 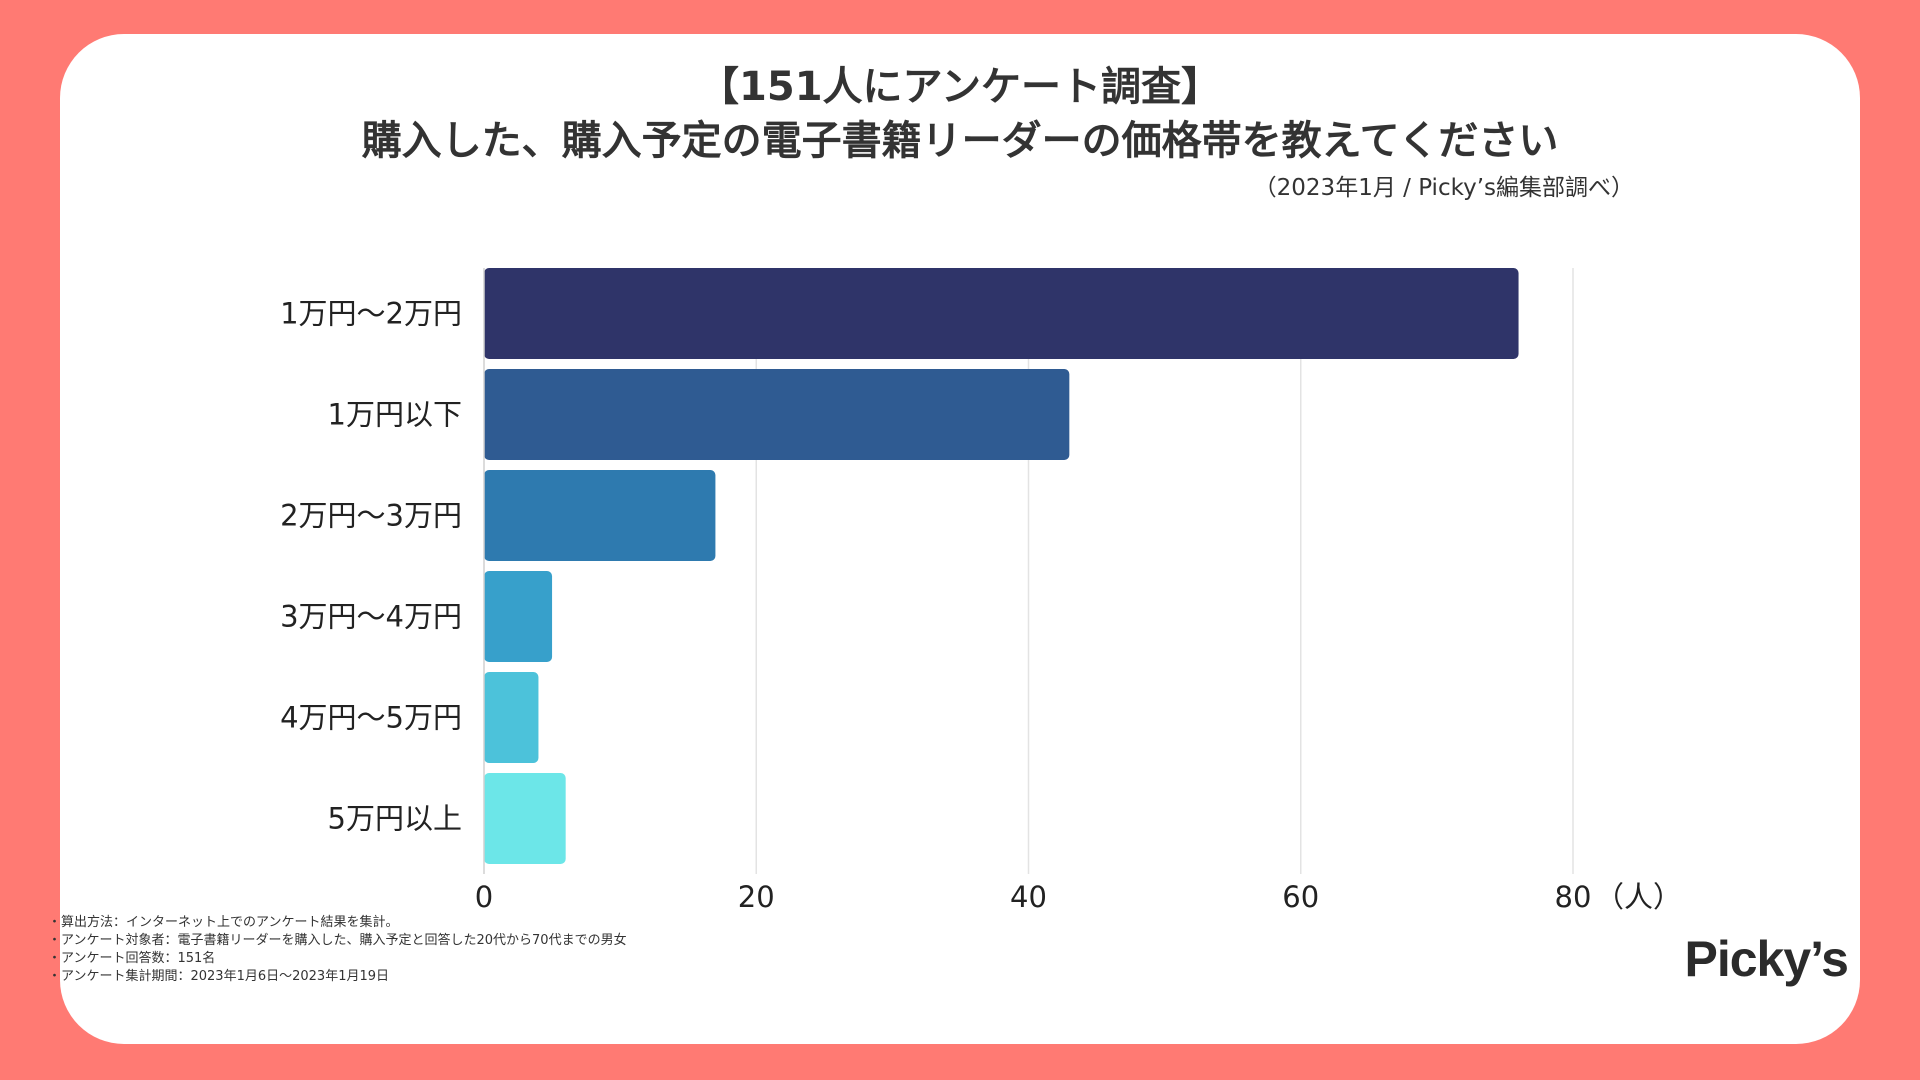 What do you see at coordinates (1443, 188) in the screenshot?
I see `chart-source: （2023年1月 / Picky’s編集部調べ）` at bounding box center [1443, 188].